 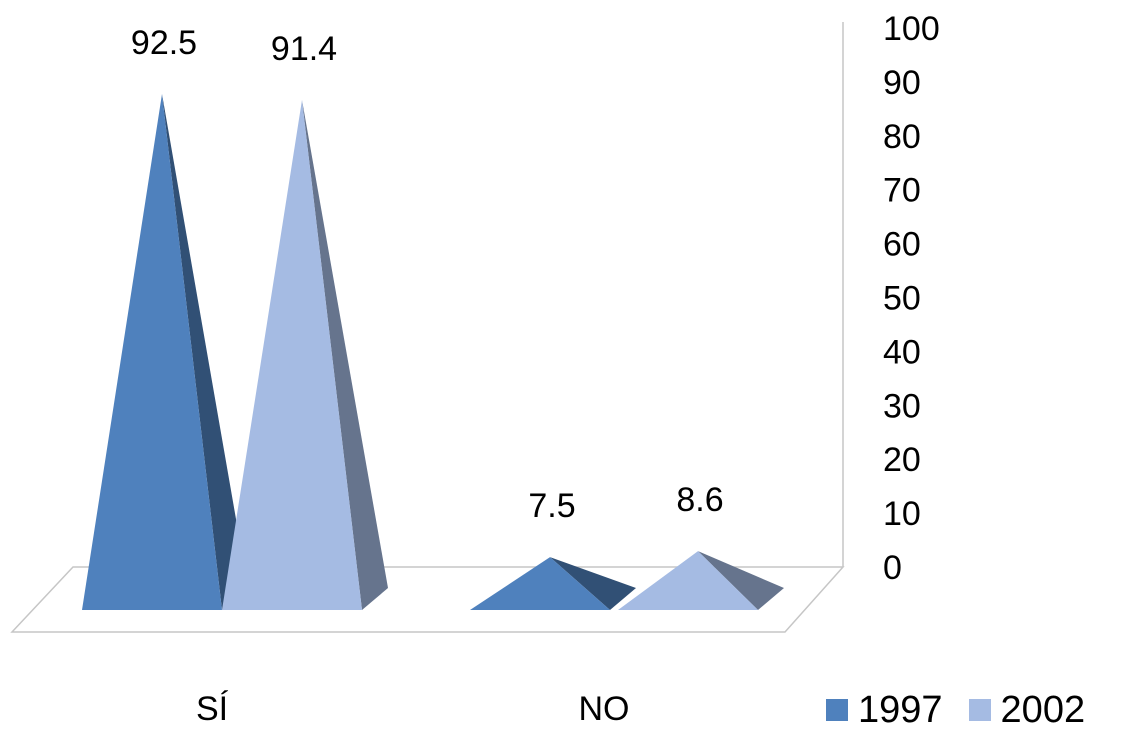 I want to click on bar-2002-s, so click(x=292, y=354).